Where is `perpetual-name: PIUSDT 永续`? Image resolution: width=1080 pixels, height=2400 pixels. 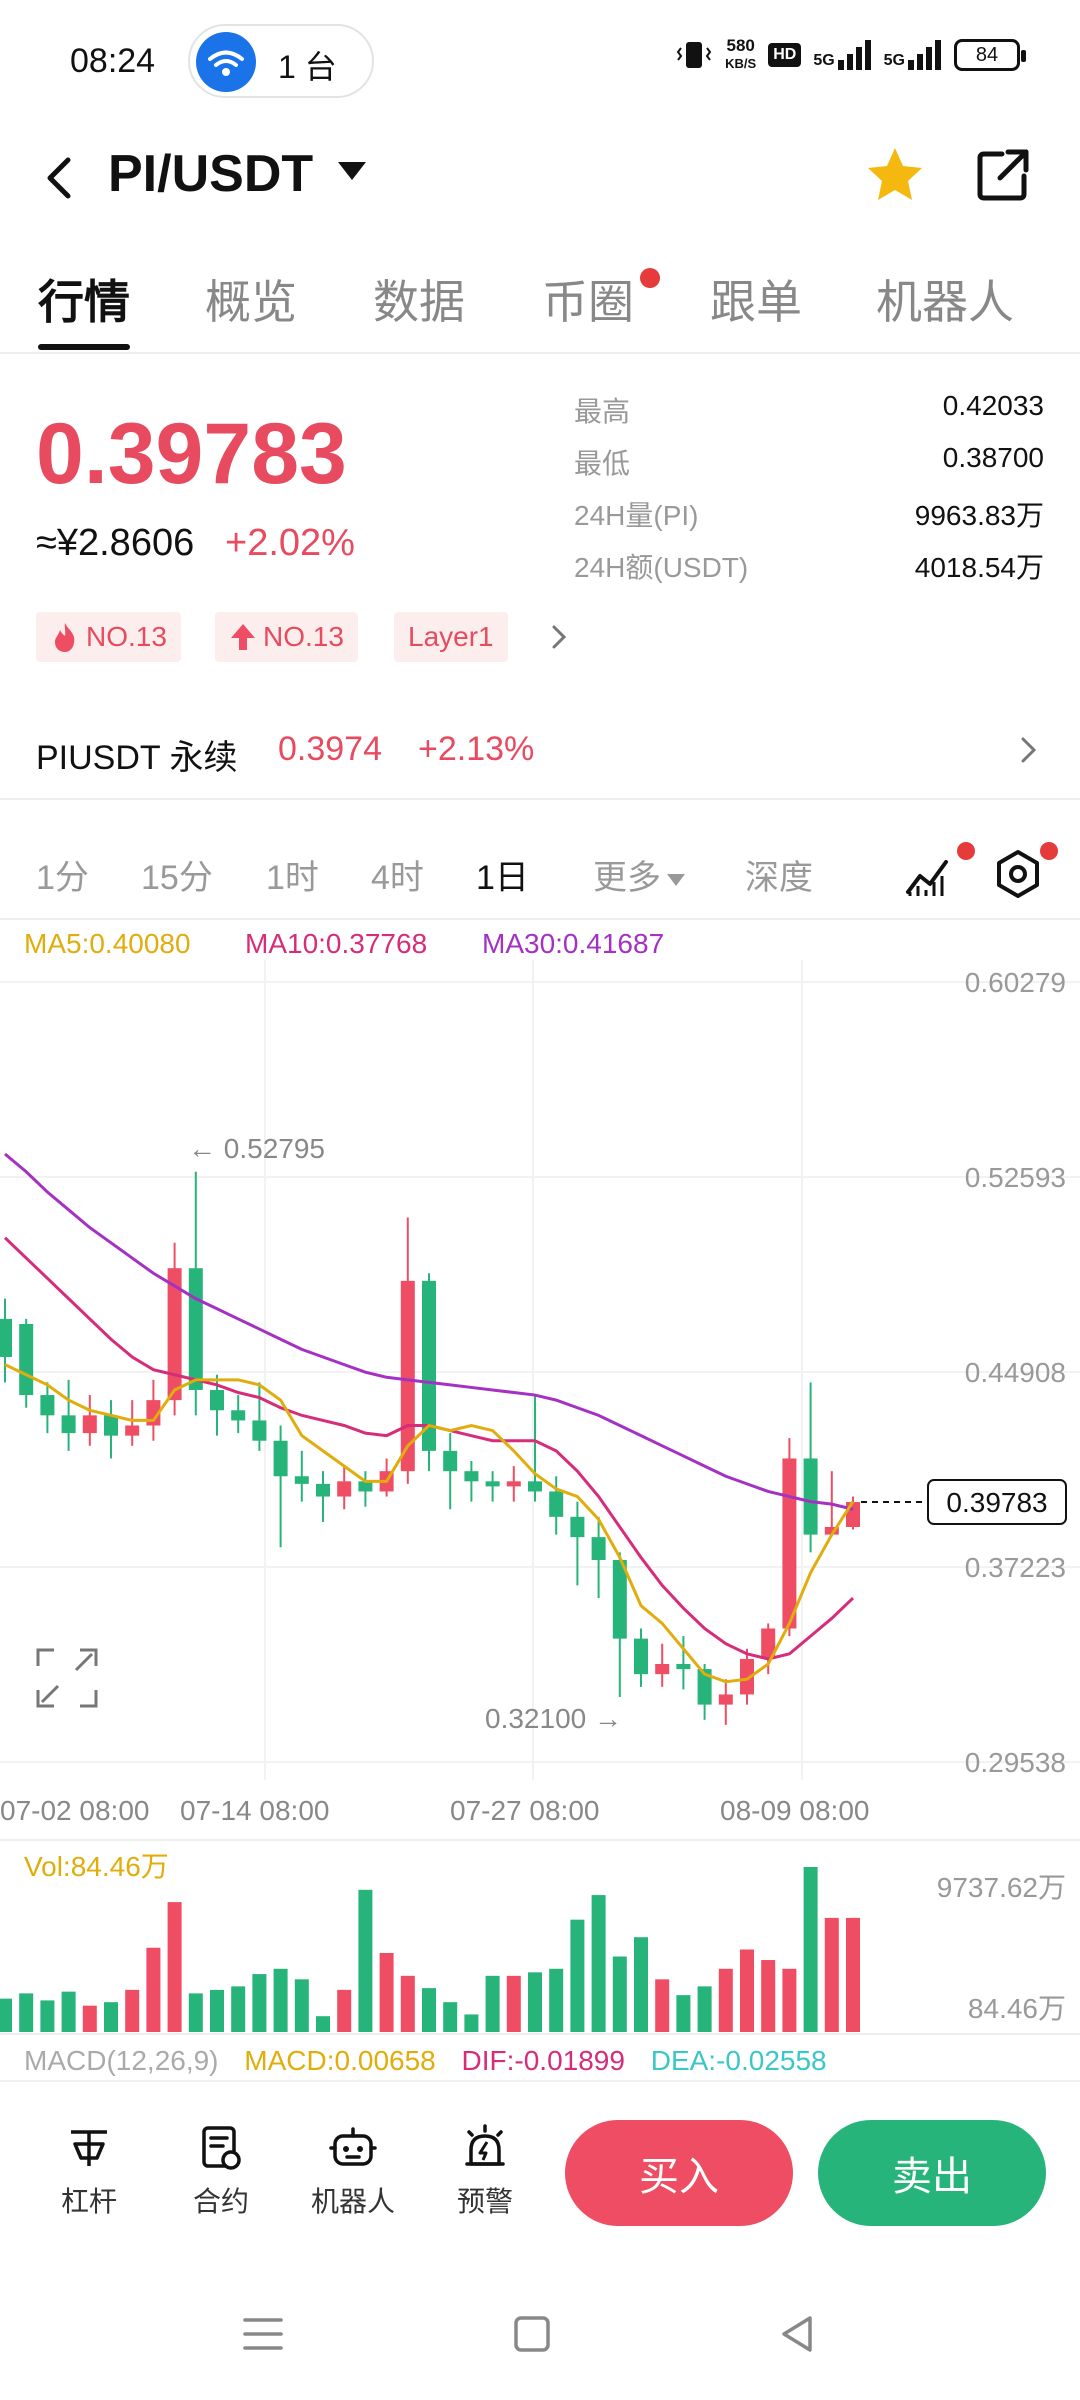
perpetual-name: PIUSDT 永续 is located at coordinates (137, 758).